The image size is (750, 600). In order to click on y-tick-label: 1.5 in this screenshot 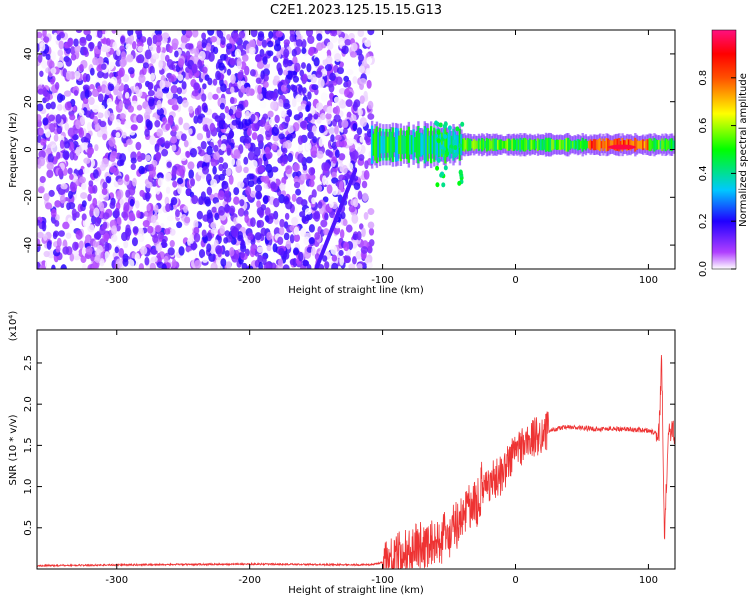, I will do `click(28, 445)`.